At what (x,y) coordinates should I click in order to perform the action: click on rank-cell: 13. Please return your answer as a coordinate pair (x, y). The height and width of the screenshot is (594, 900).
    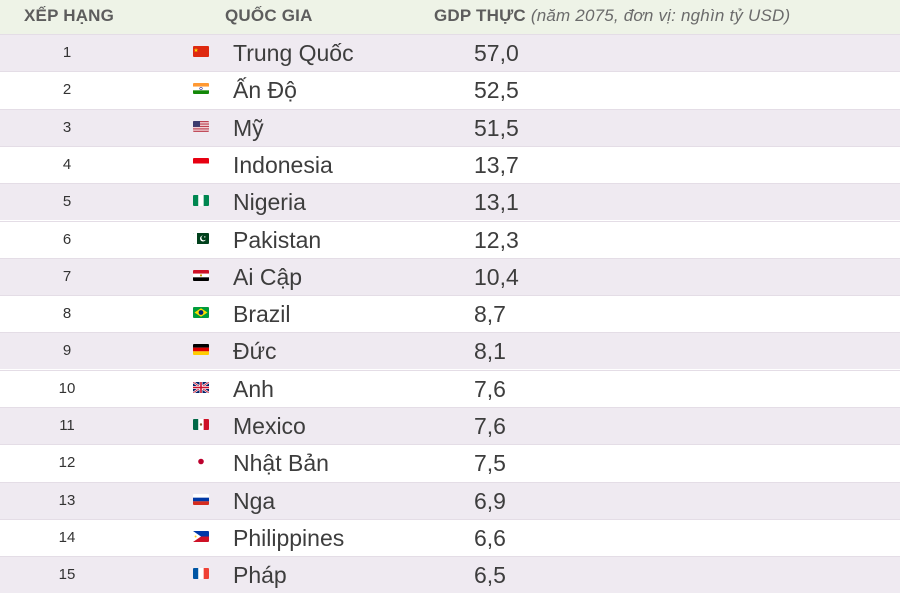
    Looking at the image, I should click on (67, 500).